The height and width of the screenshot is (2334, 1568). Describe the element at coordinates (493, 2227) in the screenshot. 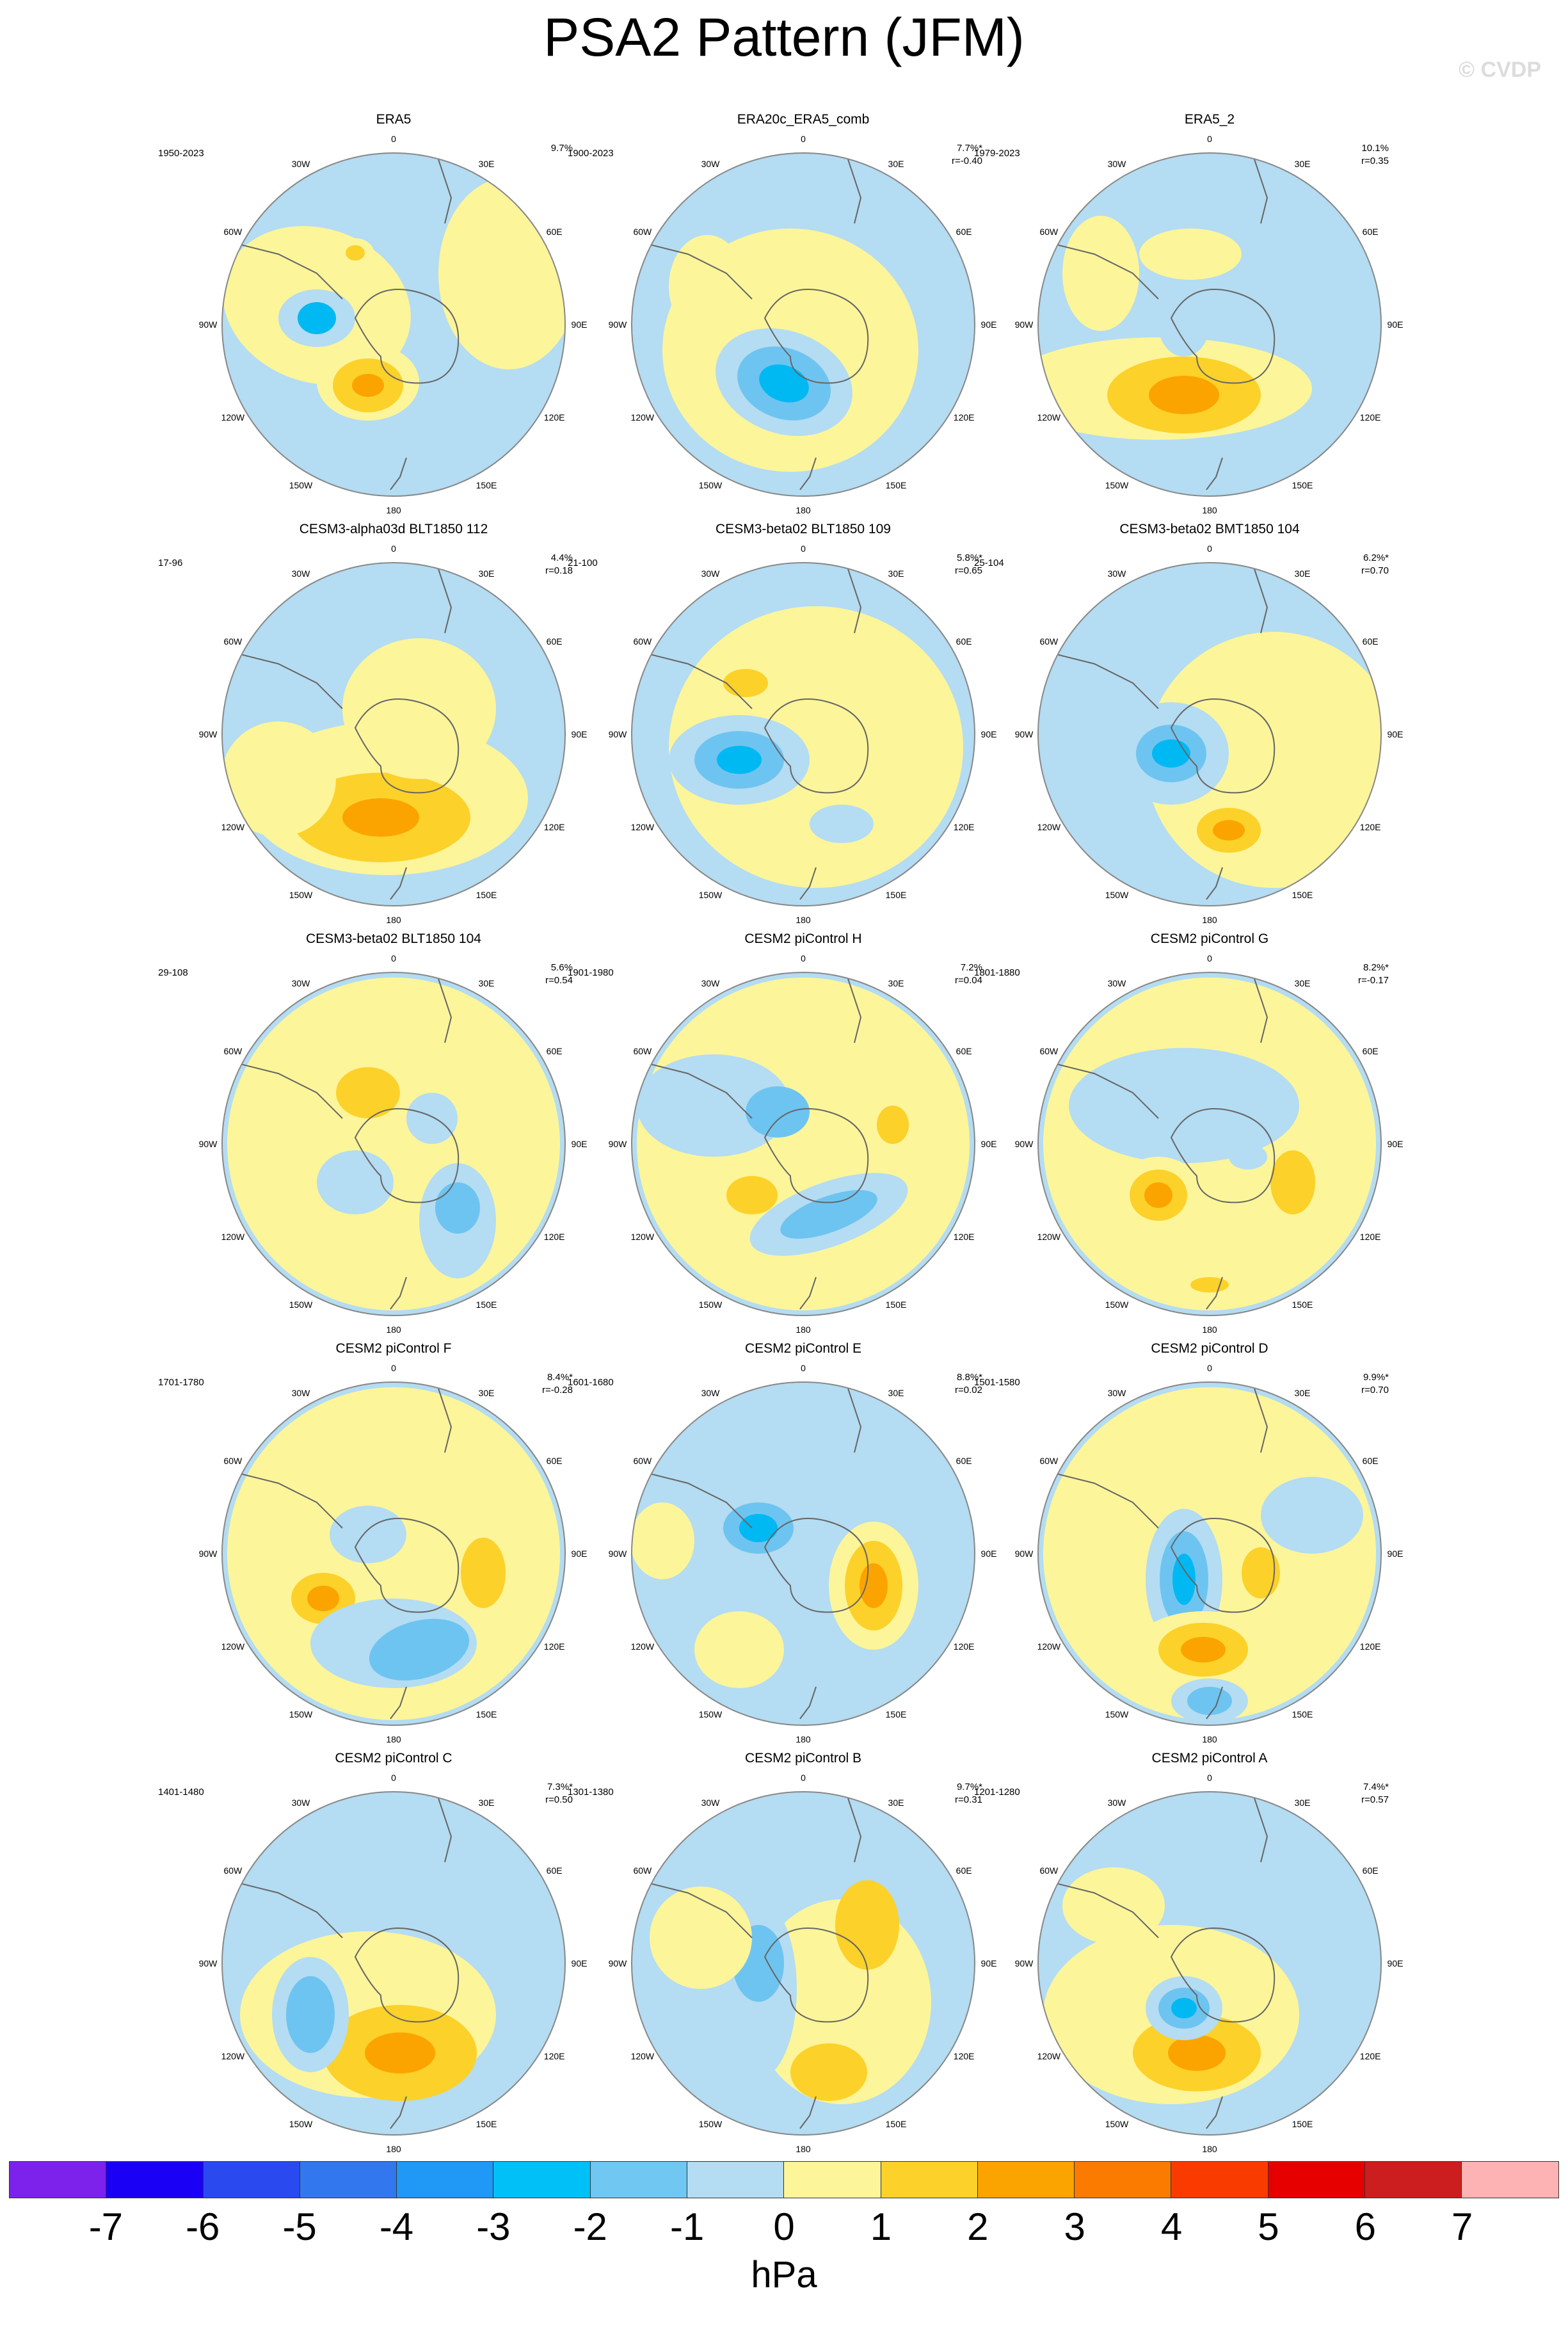

I see `colorbar-tick-label: -3` at that location.